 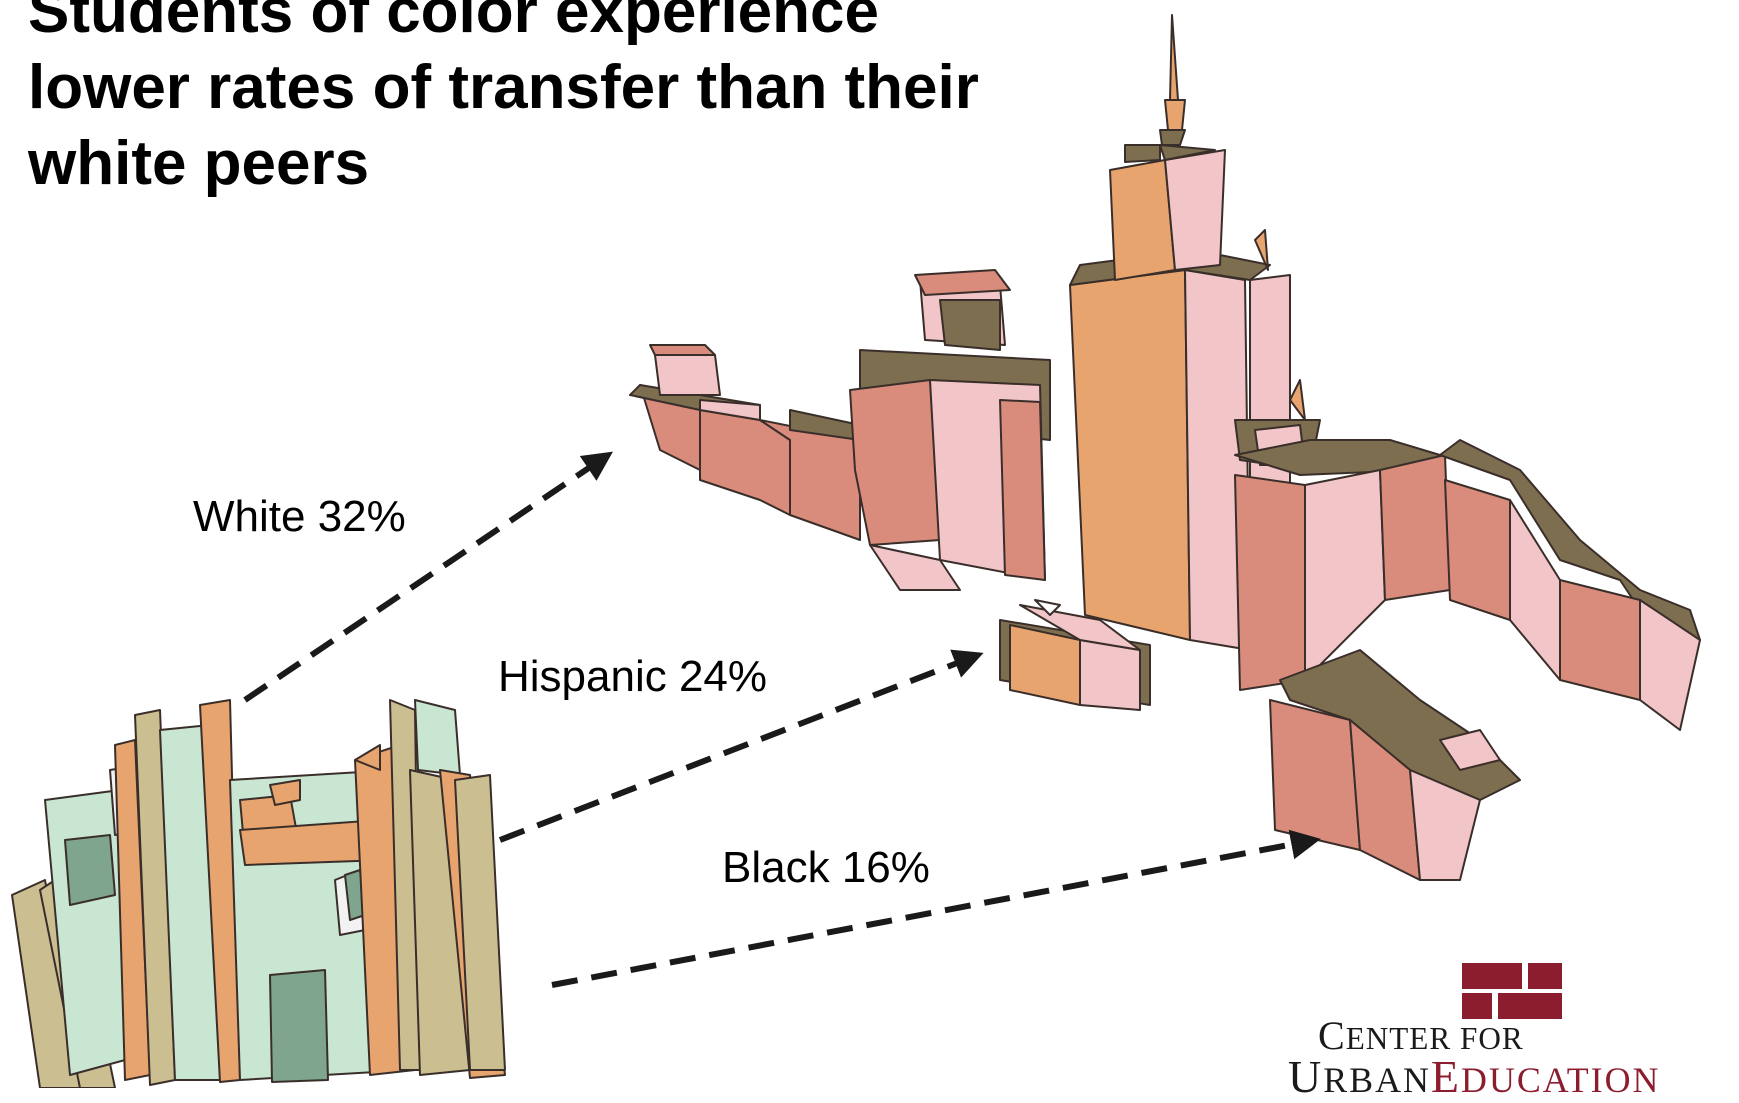 I want to click on logo-text-urban-education: URBANEDUCATION, so click(x=1474, y=1076).